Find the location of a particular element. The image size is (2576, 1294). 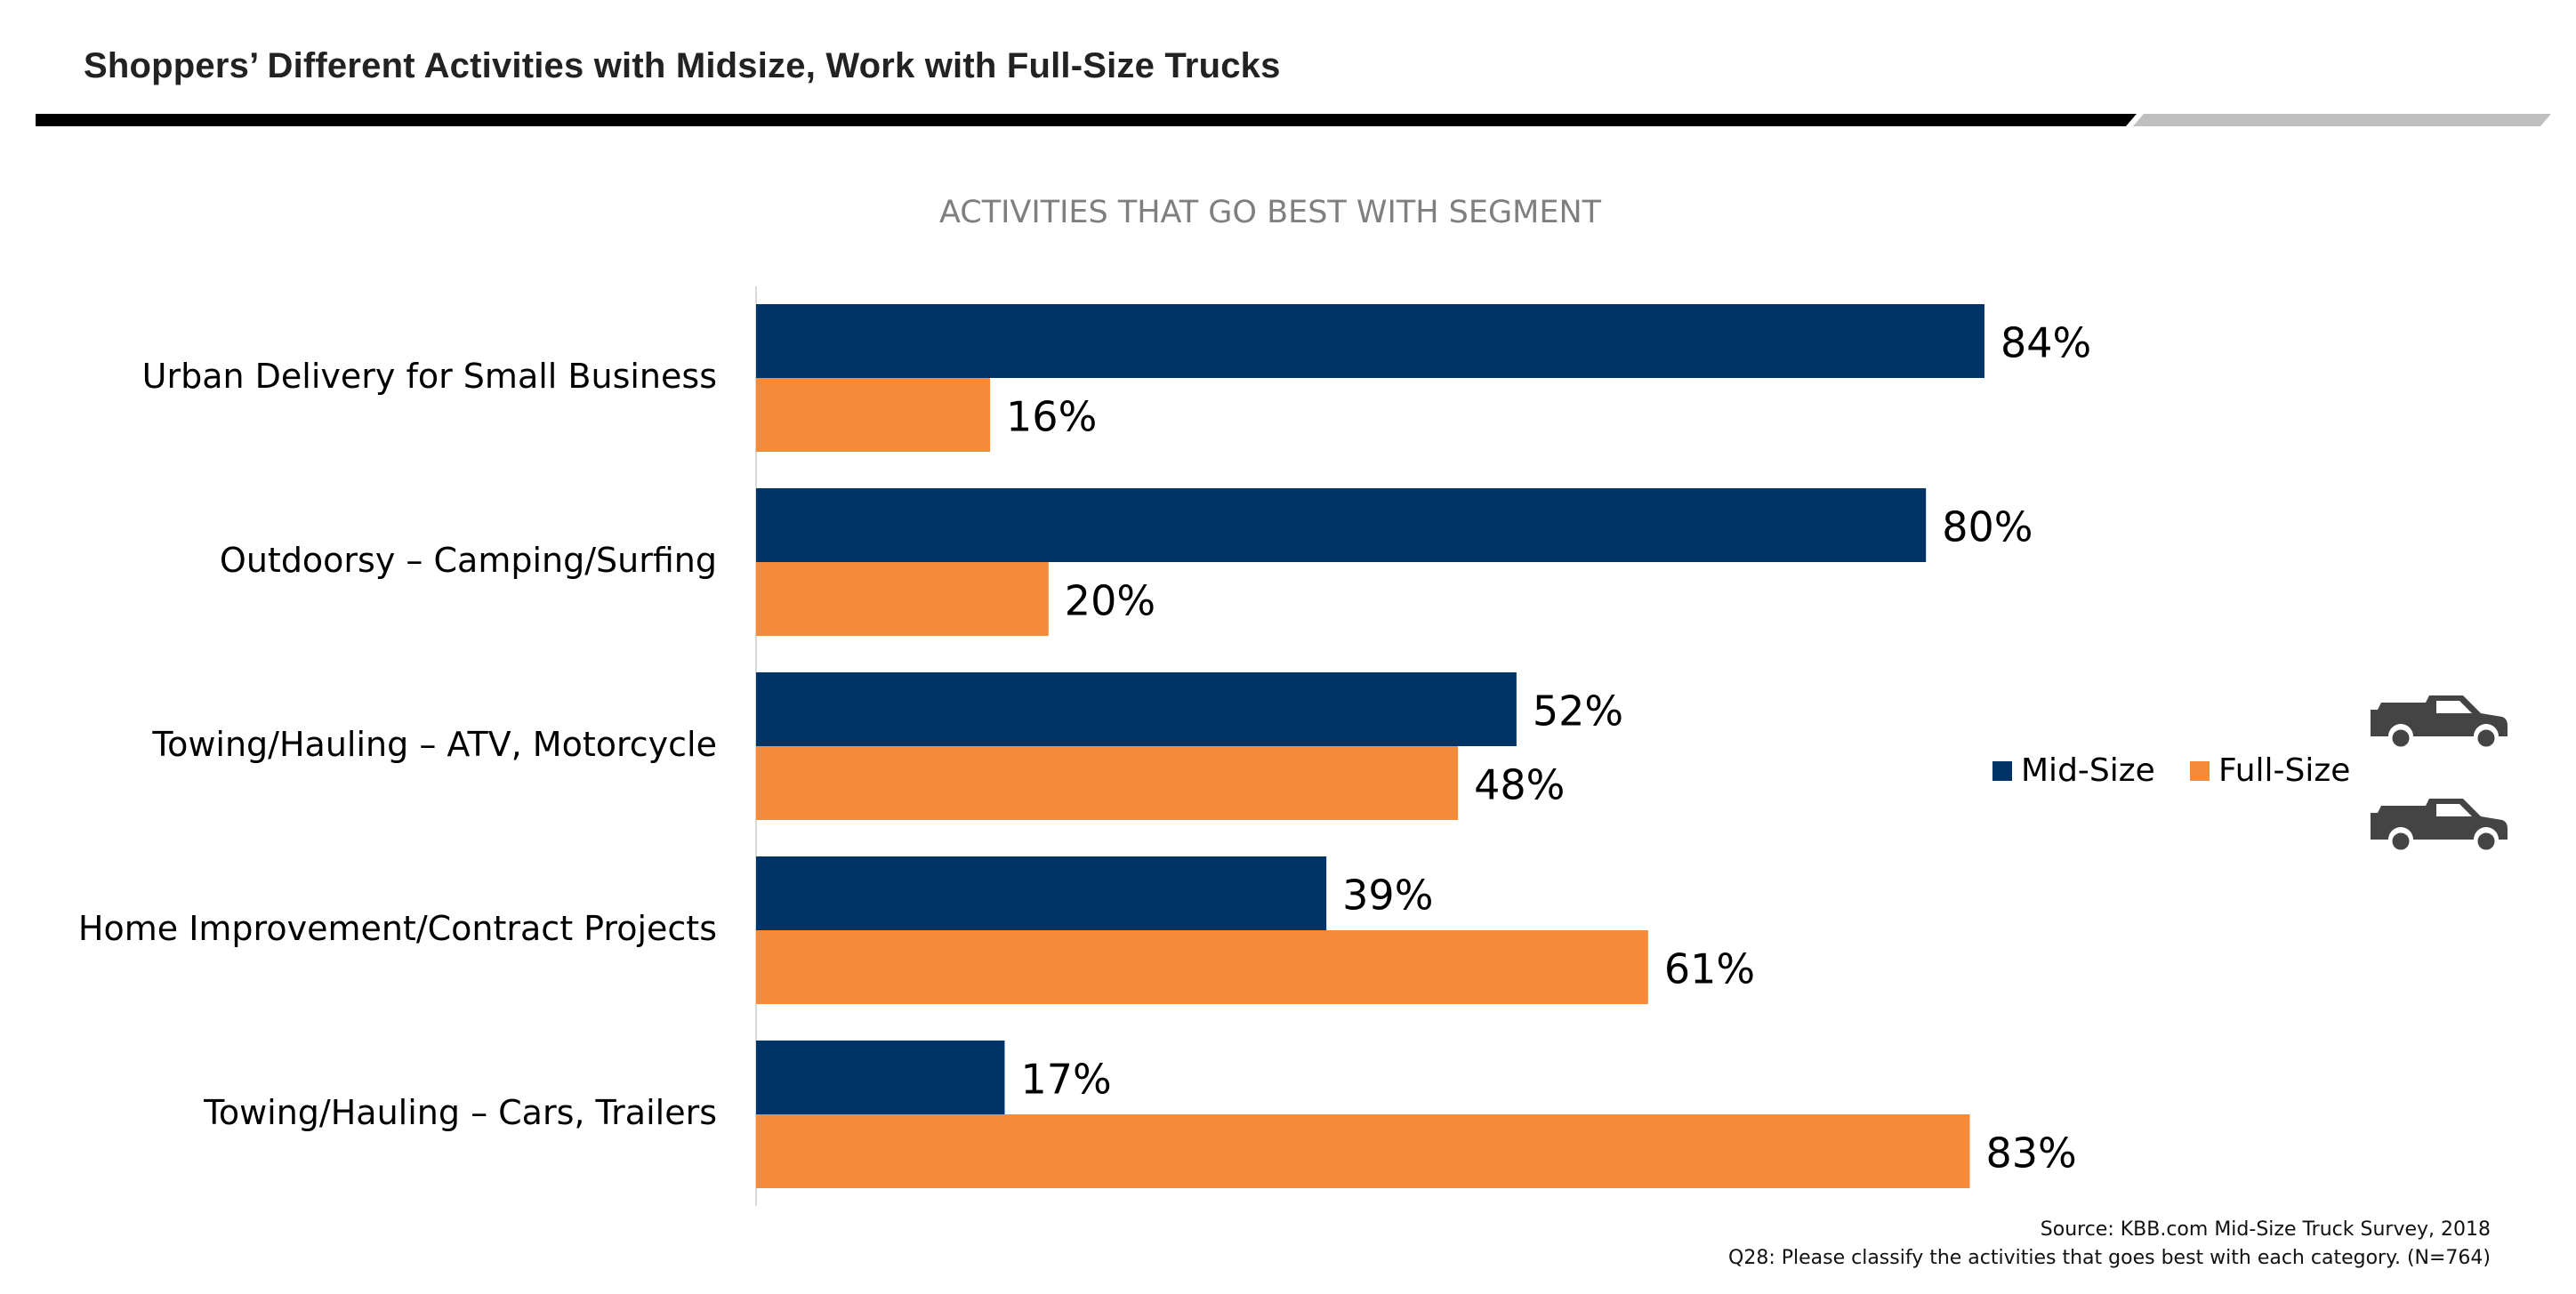

title-underline-accent is located at coordinates (2342, 120).